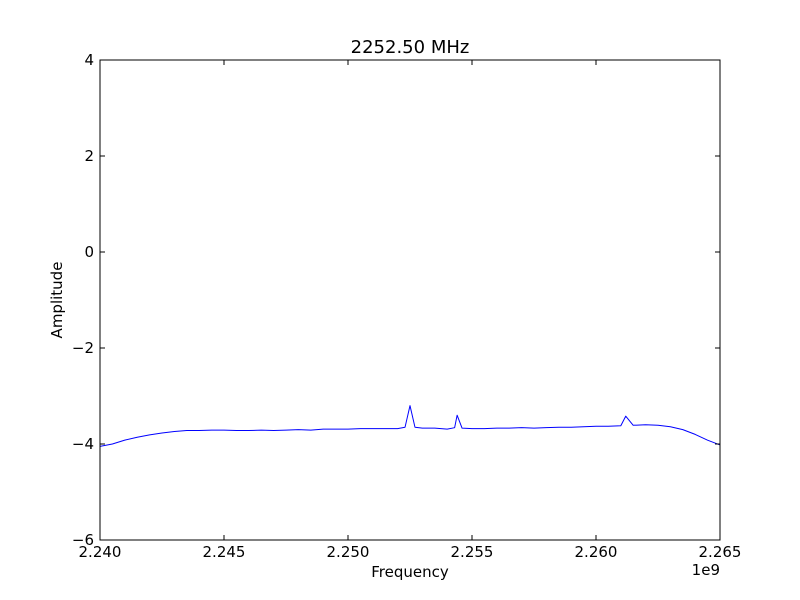 The width and height of the screenshot is (800, 600). What do you see at coordinates (89, 156) in the screenshot?
I see `y-tick-label: 2` at bounding box center [89, 156].